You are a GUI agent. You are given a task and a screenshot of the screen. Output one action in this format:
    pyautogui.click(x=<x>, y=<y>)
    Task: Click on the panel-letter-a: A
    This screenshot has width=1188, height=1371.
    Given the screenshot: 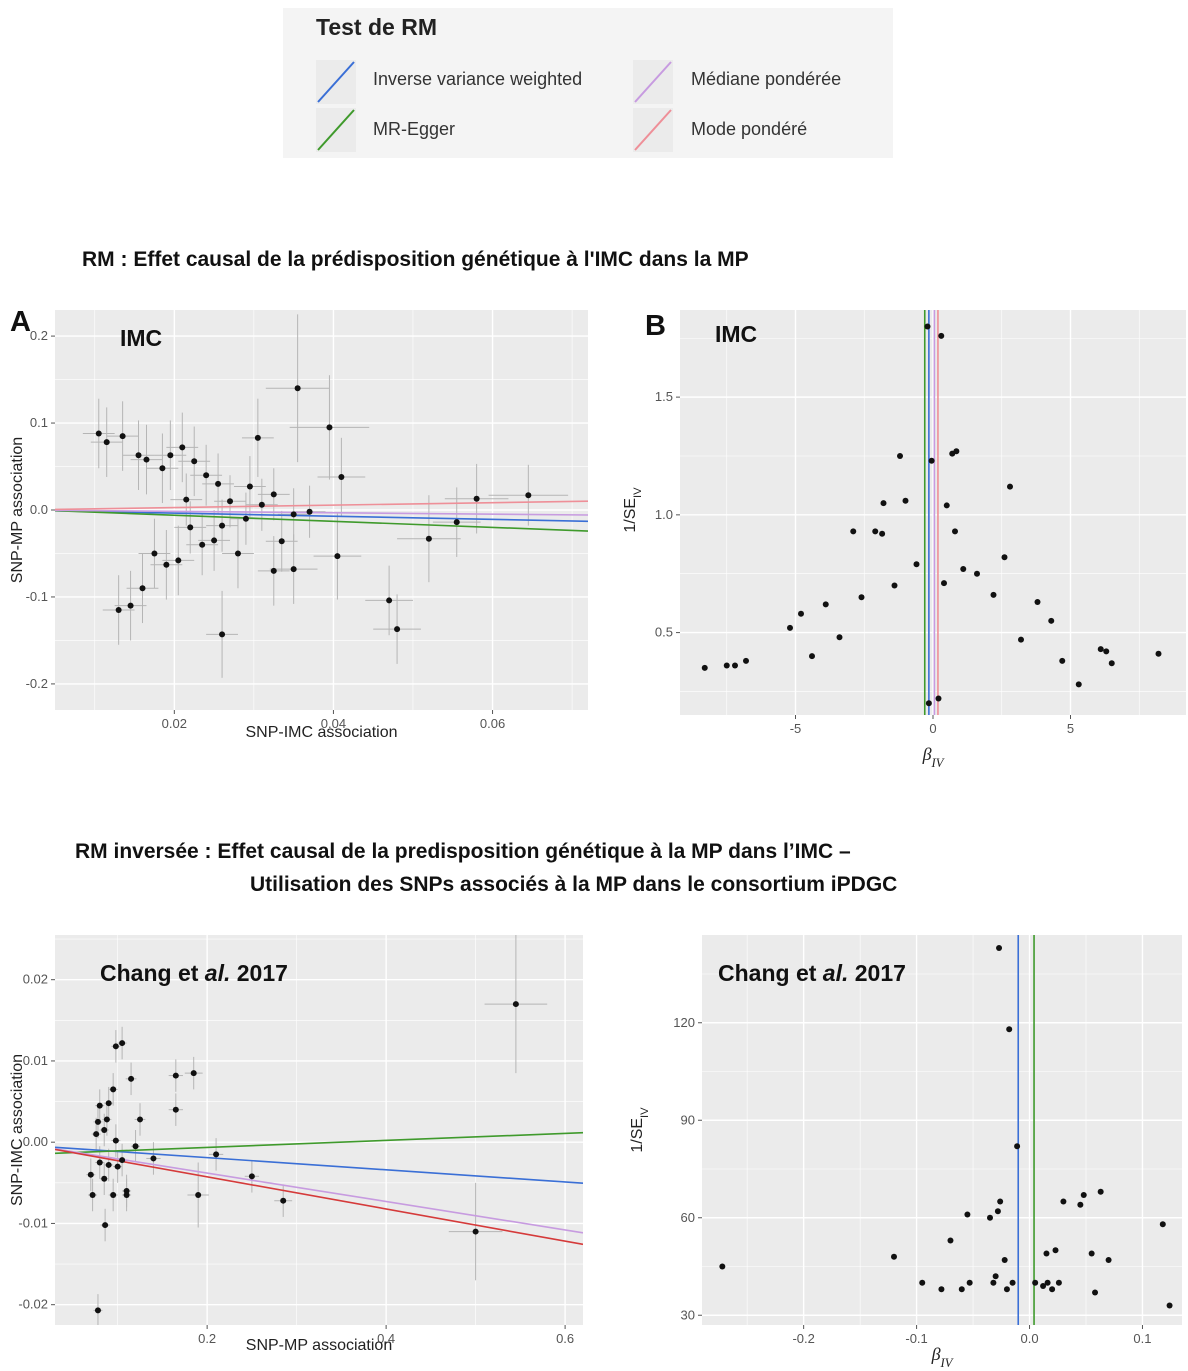 What is the action you would take?
    pyautogui.click(x=20, y=322)
    